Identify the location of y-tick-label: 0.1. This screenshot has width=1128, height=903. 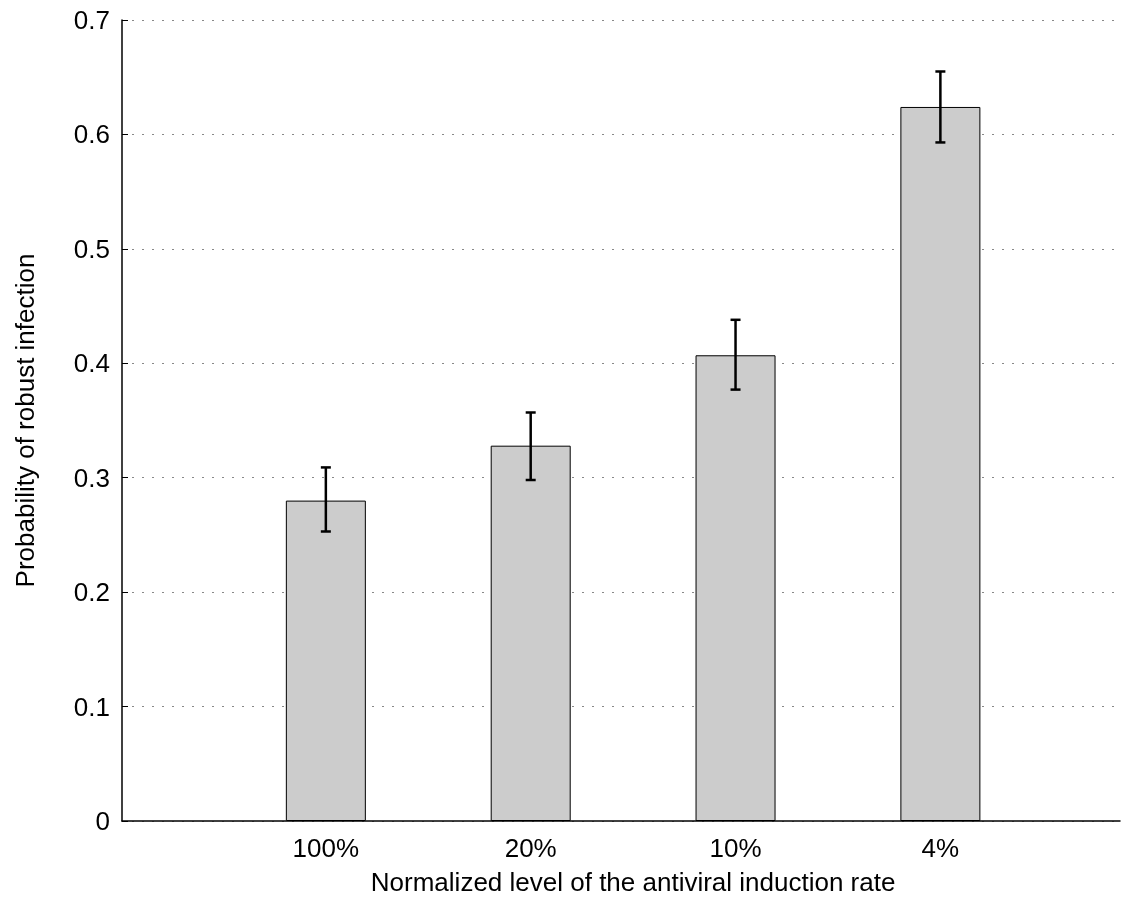
(91, 706).